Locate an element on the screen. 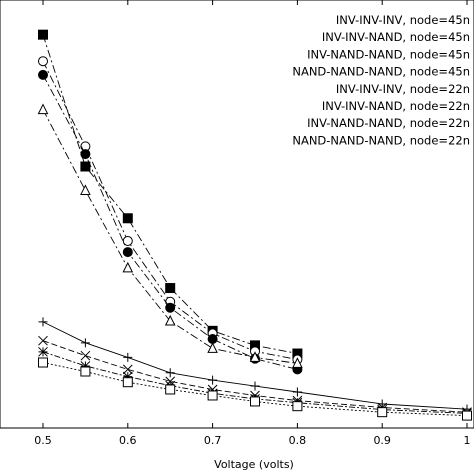 The width and height of the screenshot is (474, 474). series-line is located at coordinates (255, 382).